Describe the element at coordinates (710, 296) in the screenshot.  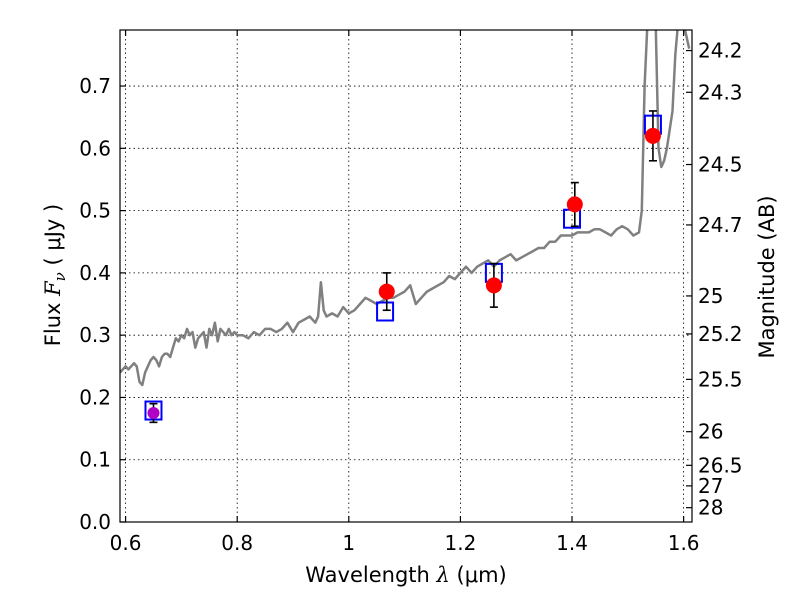
I see `right-tick-label: 25` at that location.